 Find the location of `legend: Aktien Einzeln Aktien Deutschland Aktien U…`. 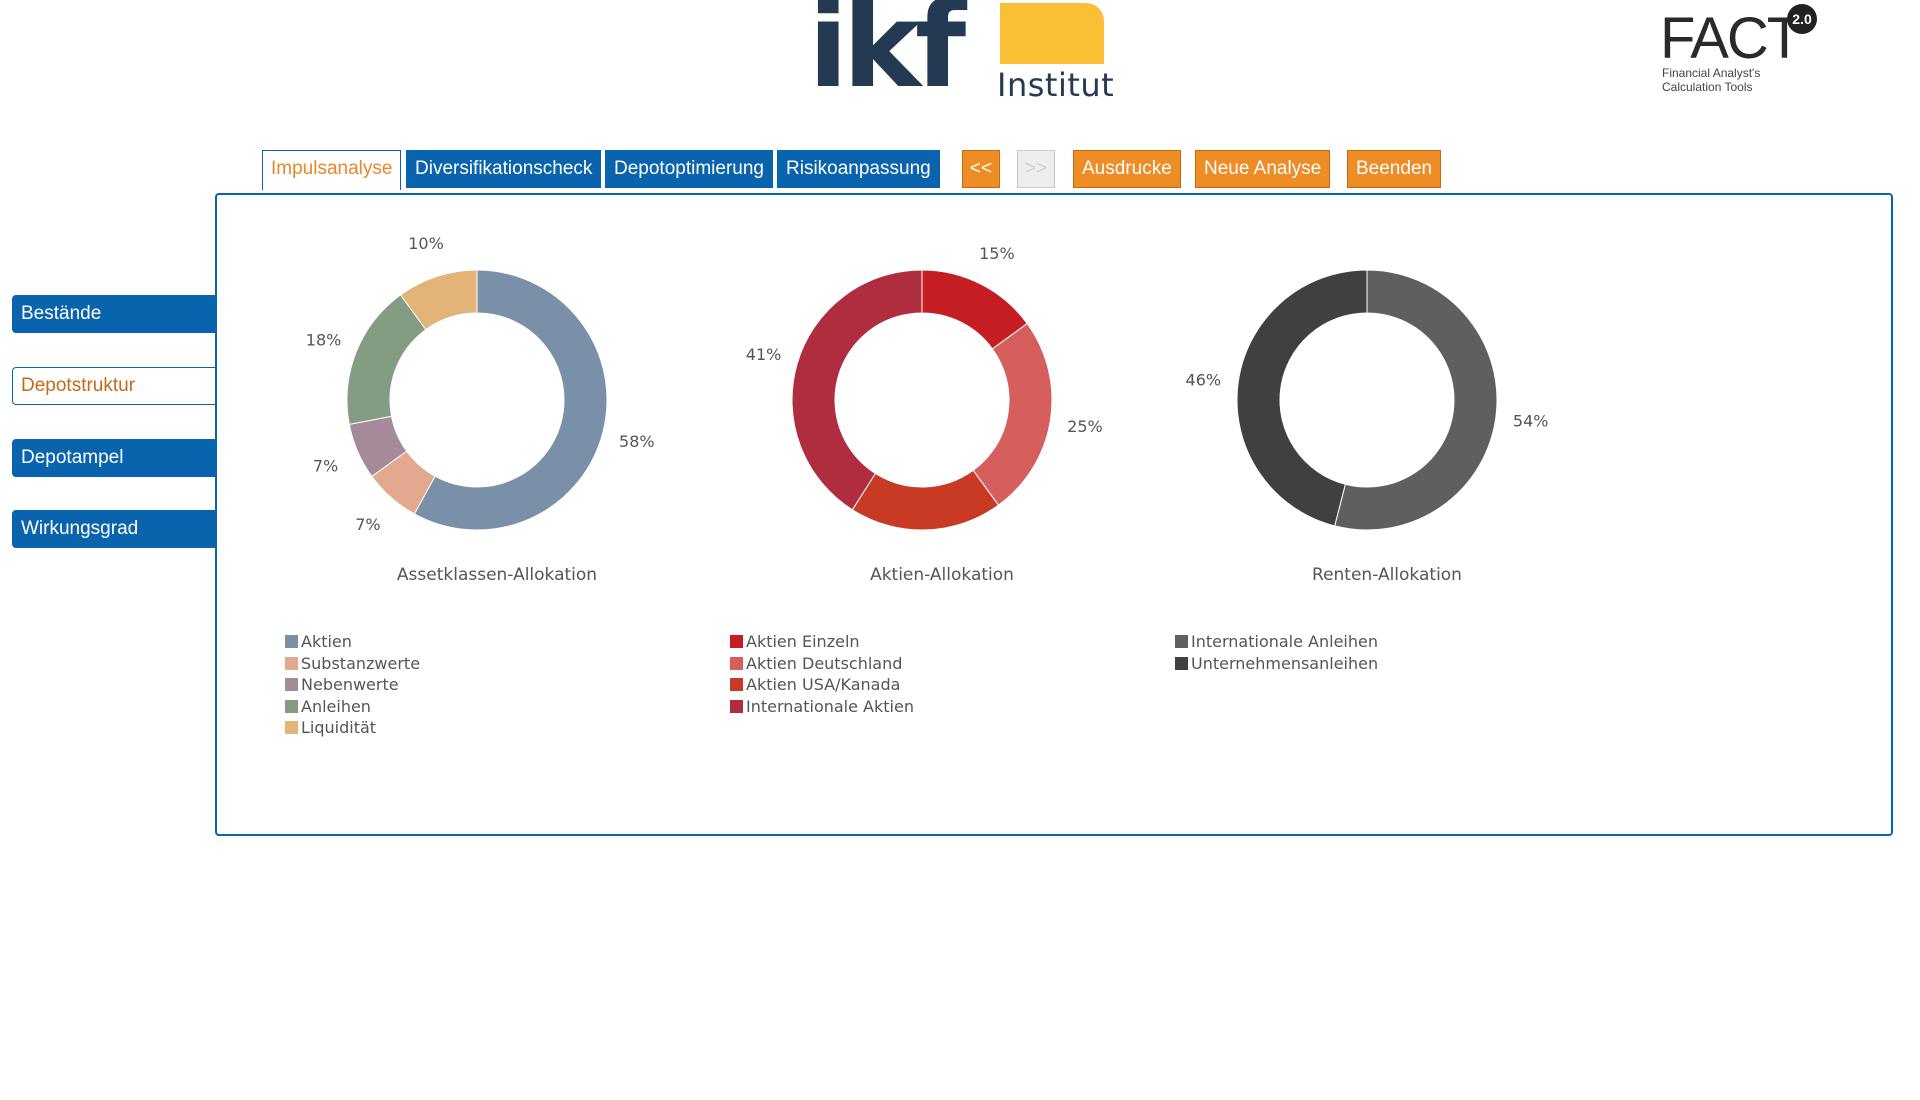

legend: Aktien Einzeln Aktien Deutschland Aktien U… is located at coordinates (822, 674).